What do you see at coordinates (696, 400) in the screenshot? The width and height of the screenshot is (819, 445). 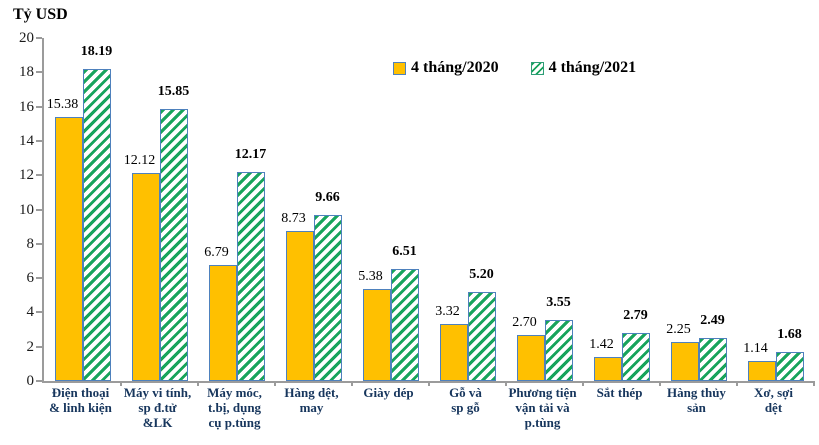 I see `category-label: Hàng thủy sản` at bounding box center [696, 400].